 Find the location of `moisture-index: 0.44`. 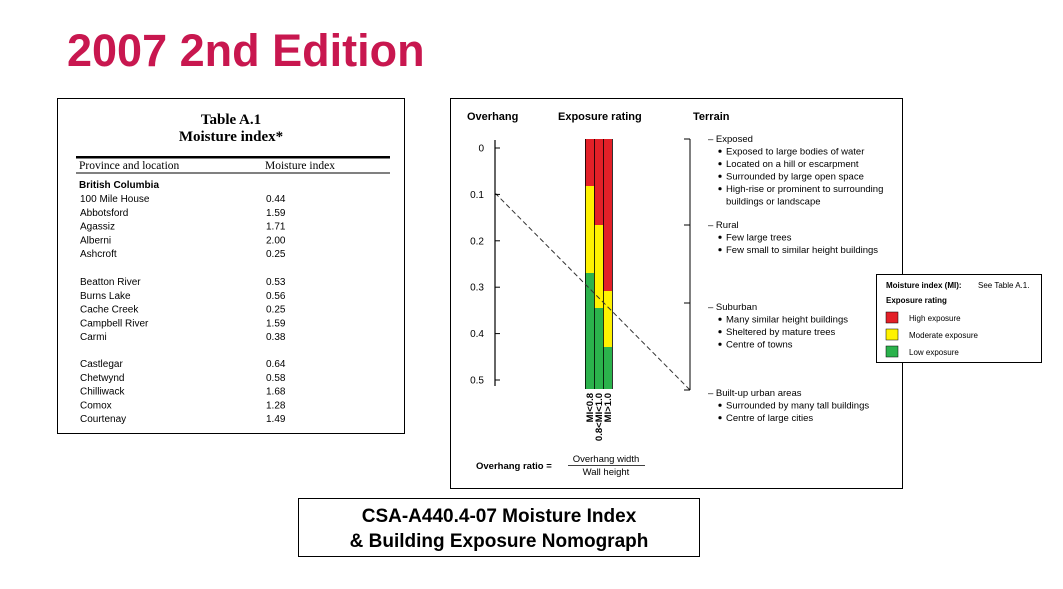

moisture-index: 0.44 is located at coordinates (276, 199).